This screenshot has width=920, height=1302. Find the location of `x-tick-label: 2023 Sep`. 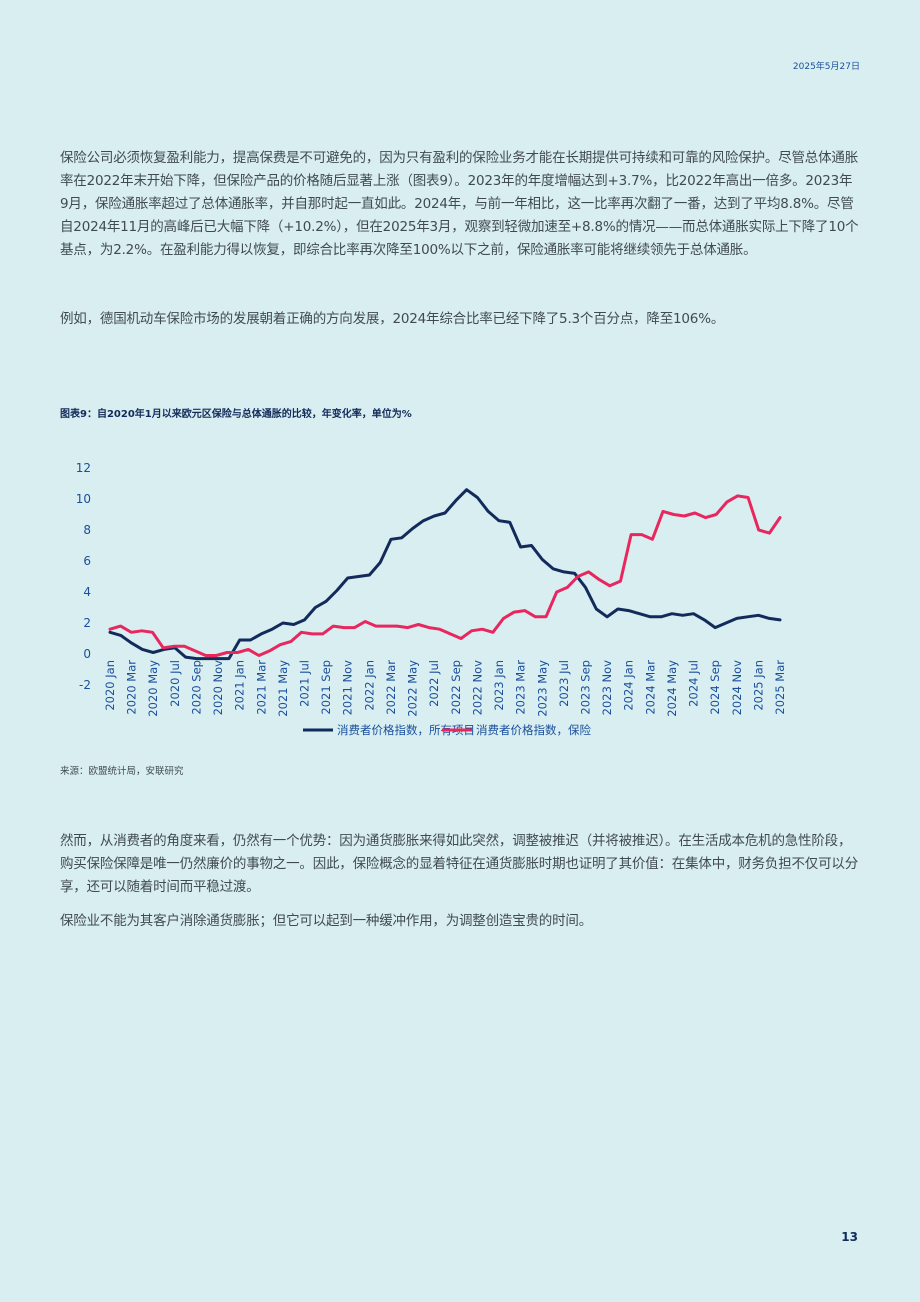

x-tick-label: 2023 Sep is located at coordinates (585, 687).